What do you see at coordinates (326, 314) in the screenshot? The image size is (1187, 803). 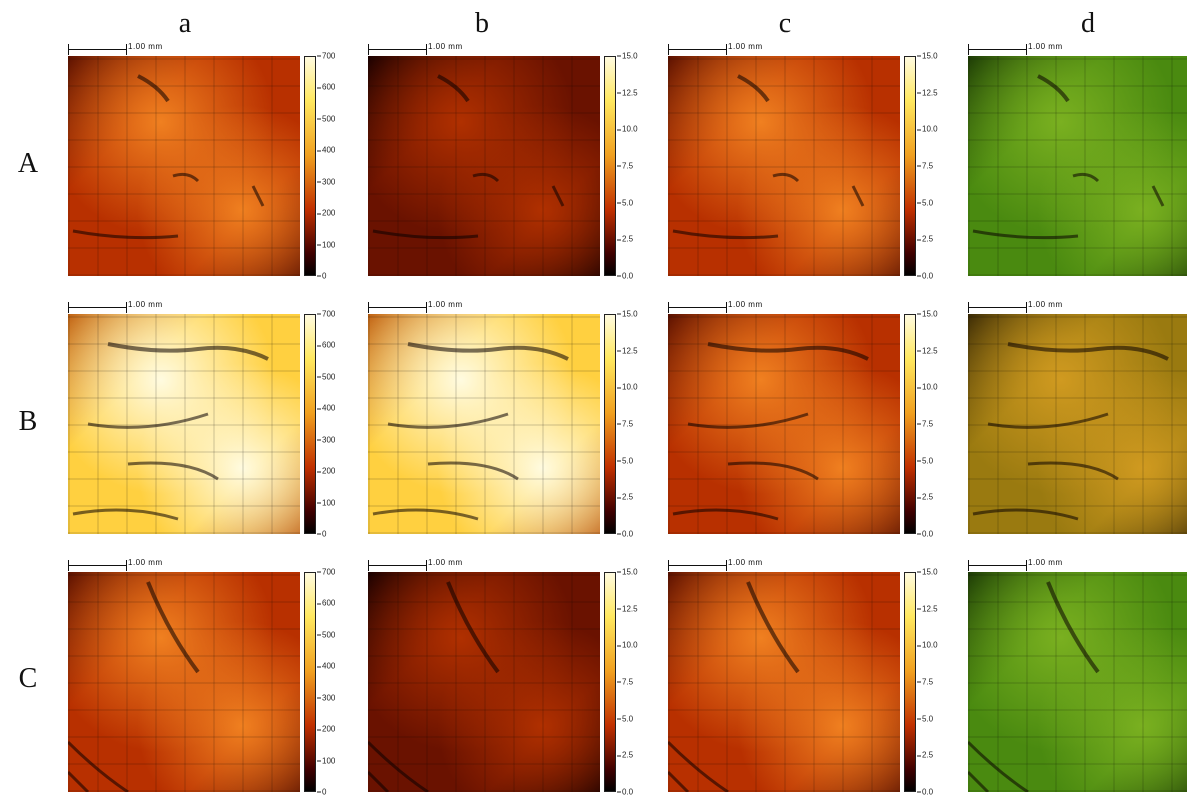 I see `colorbar-tick-label: 700` at bounding box center [326, 314].